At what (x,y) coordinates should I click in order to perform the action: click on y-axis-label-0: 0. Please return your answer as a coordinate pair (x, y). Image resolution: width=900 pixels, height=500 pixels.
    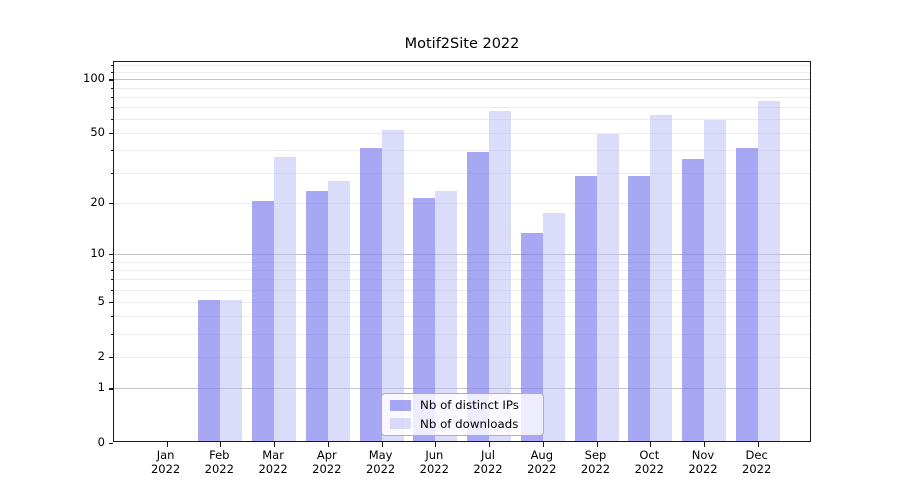
    Looking at the image, I should click on (101, 442).